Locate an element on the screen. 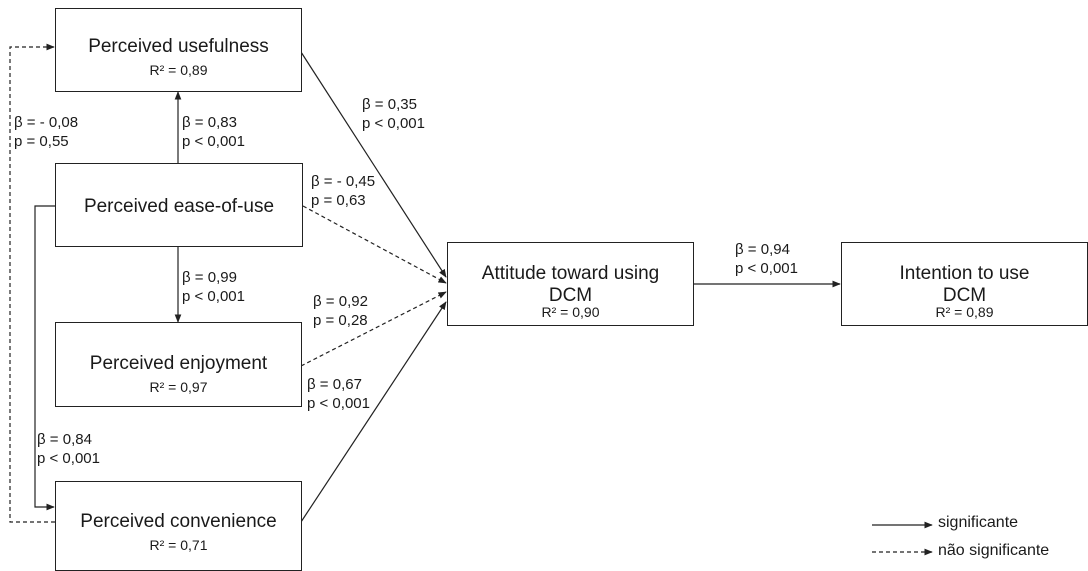 The height and width of the screenshot is (571, 1088). node-perceived-ease-of-use: Perceived ease-of-use is located at coordinates (179, 205).